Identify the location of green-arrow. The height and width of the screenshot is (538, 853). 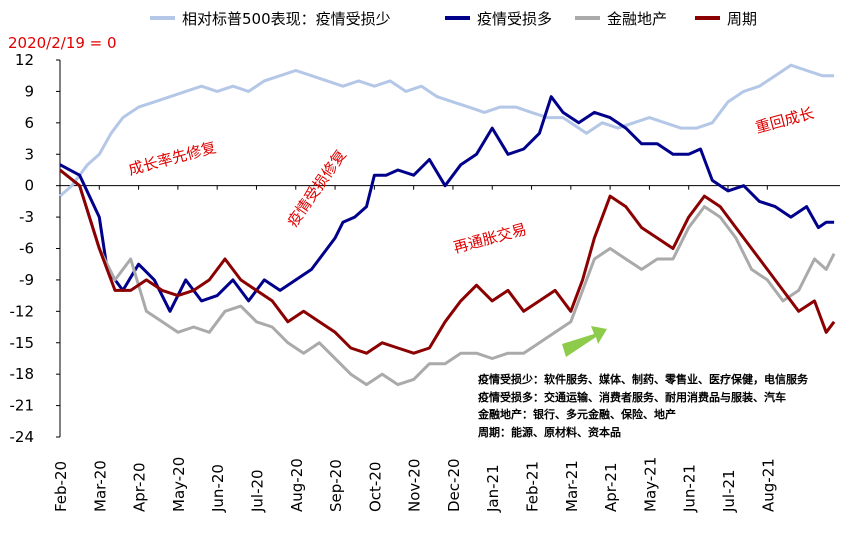
(584, 341).